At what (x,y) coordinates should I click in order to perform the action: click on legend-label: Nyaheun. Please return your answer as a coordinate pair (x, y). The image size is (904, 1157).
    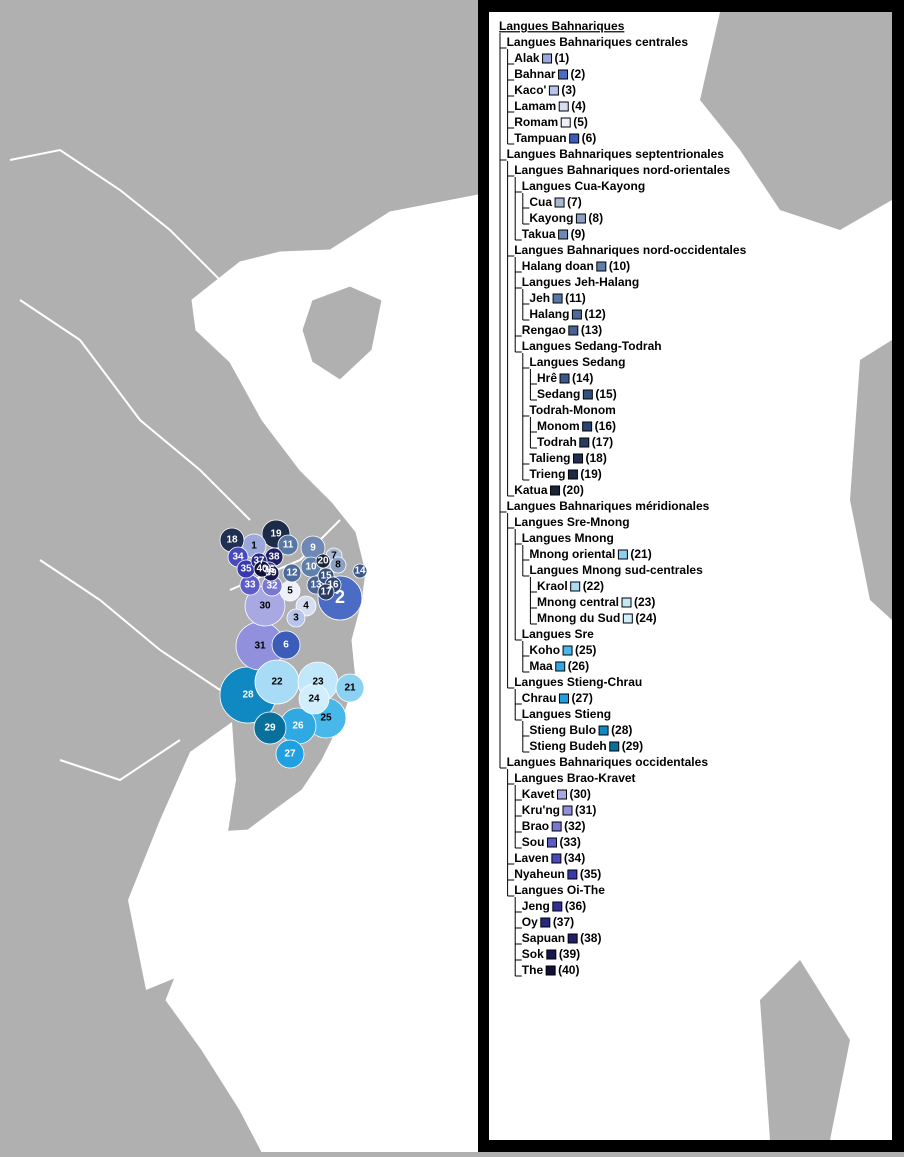
    Looking at the image, I should click on (539, 874).